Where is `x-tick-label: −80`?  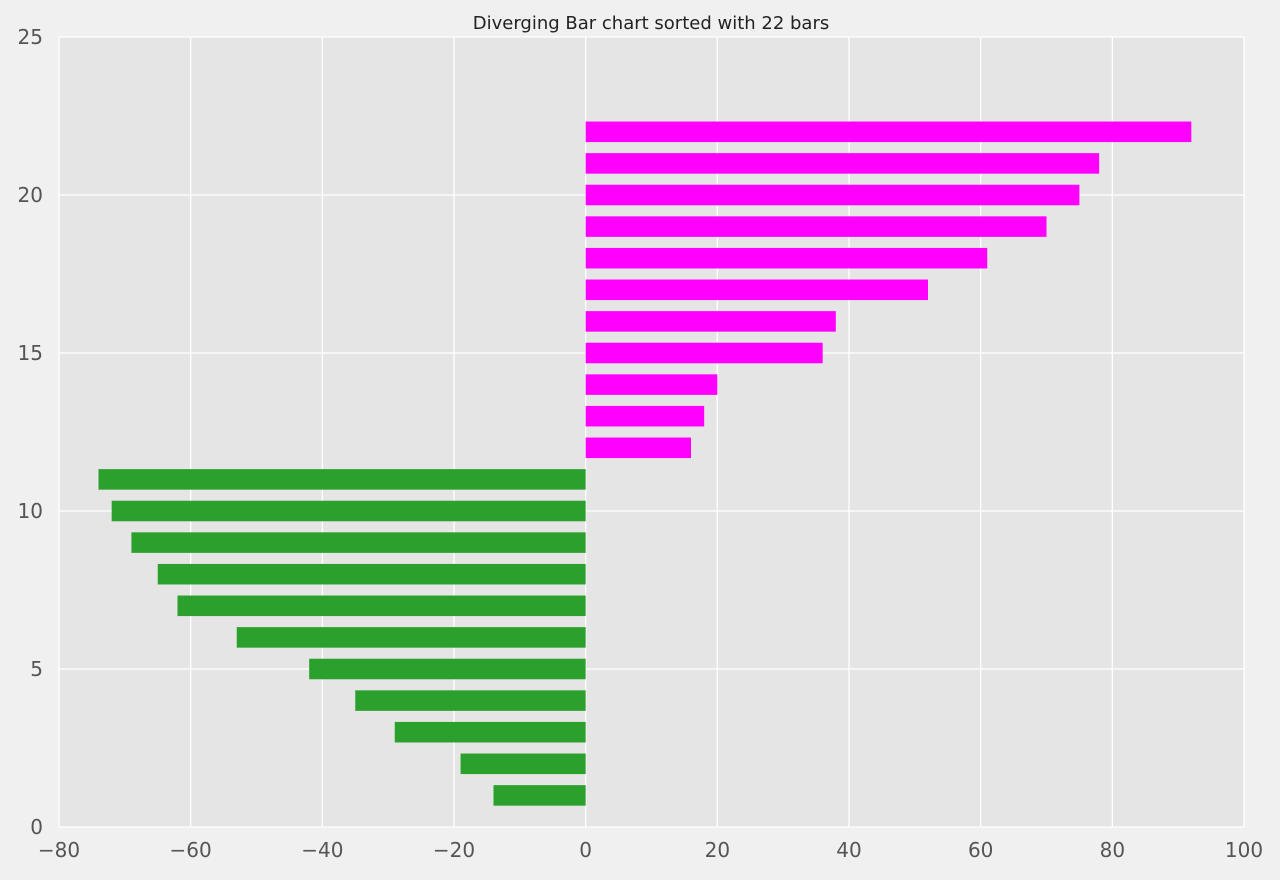
x-tick-label: −80 is located at coordinates (59, 850).